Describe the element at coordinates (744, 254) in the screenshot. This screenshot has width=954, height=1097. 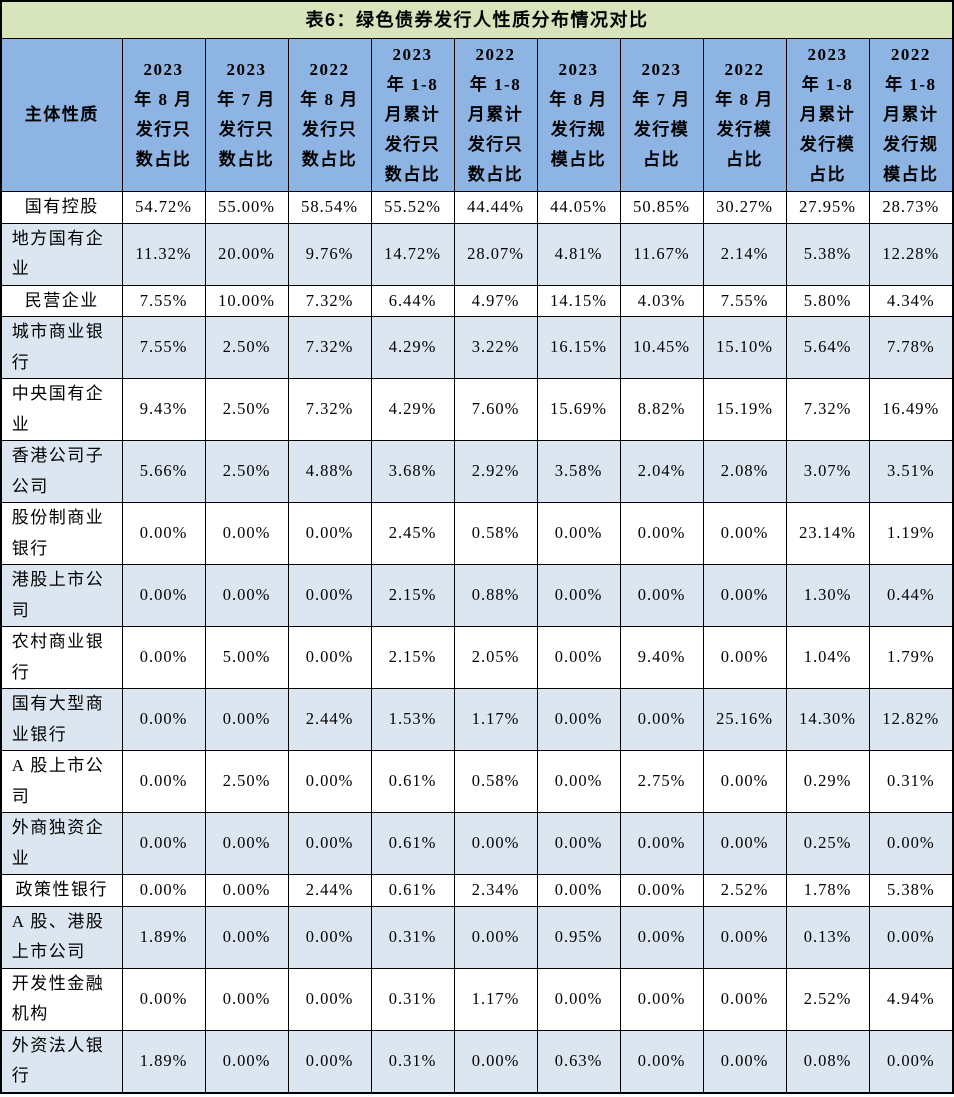
I see `value-cell: 2.14%` at that location.